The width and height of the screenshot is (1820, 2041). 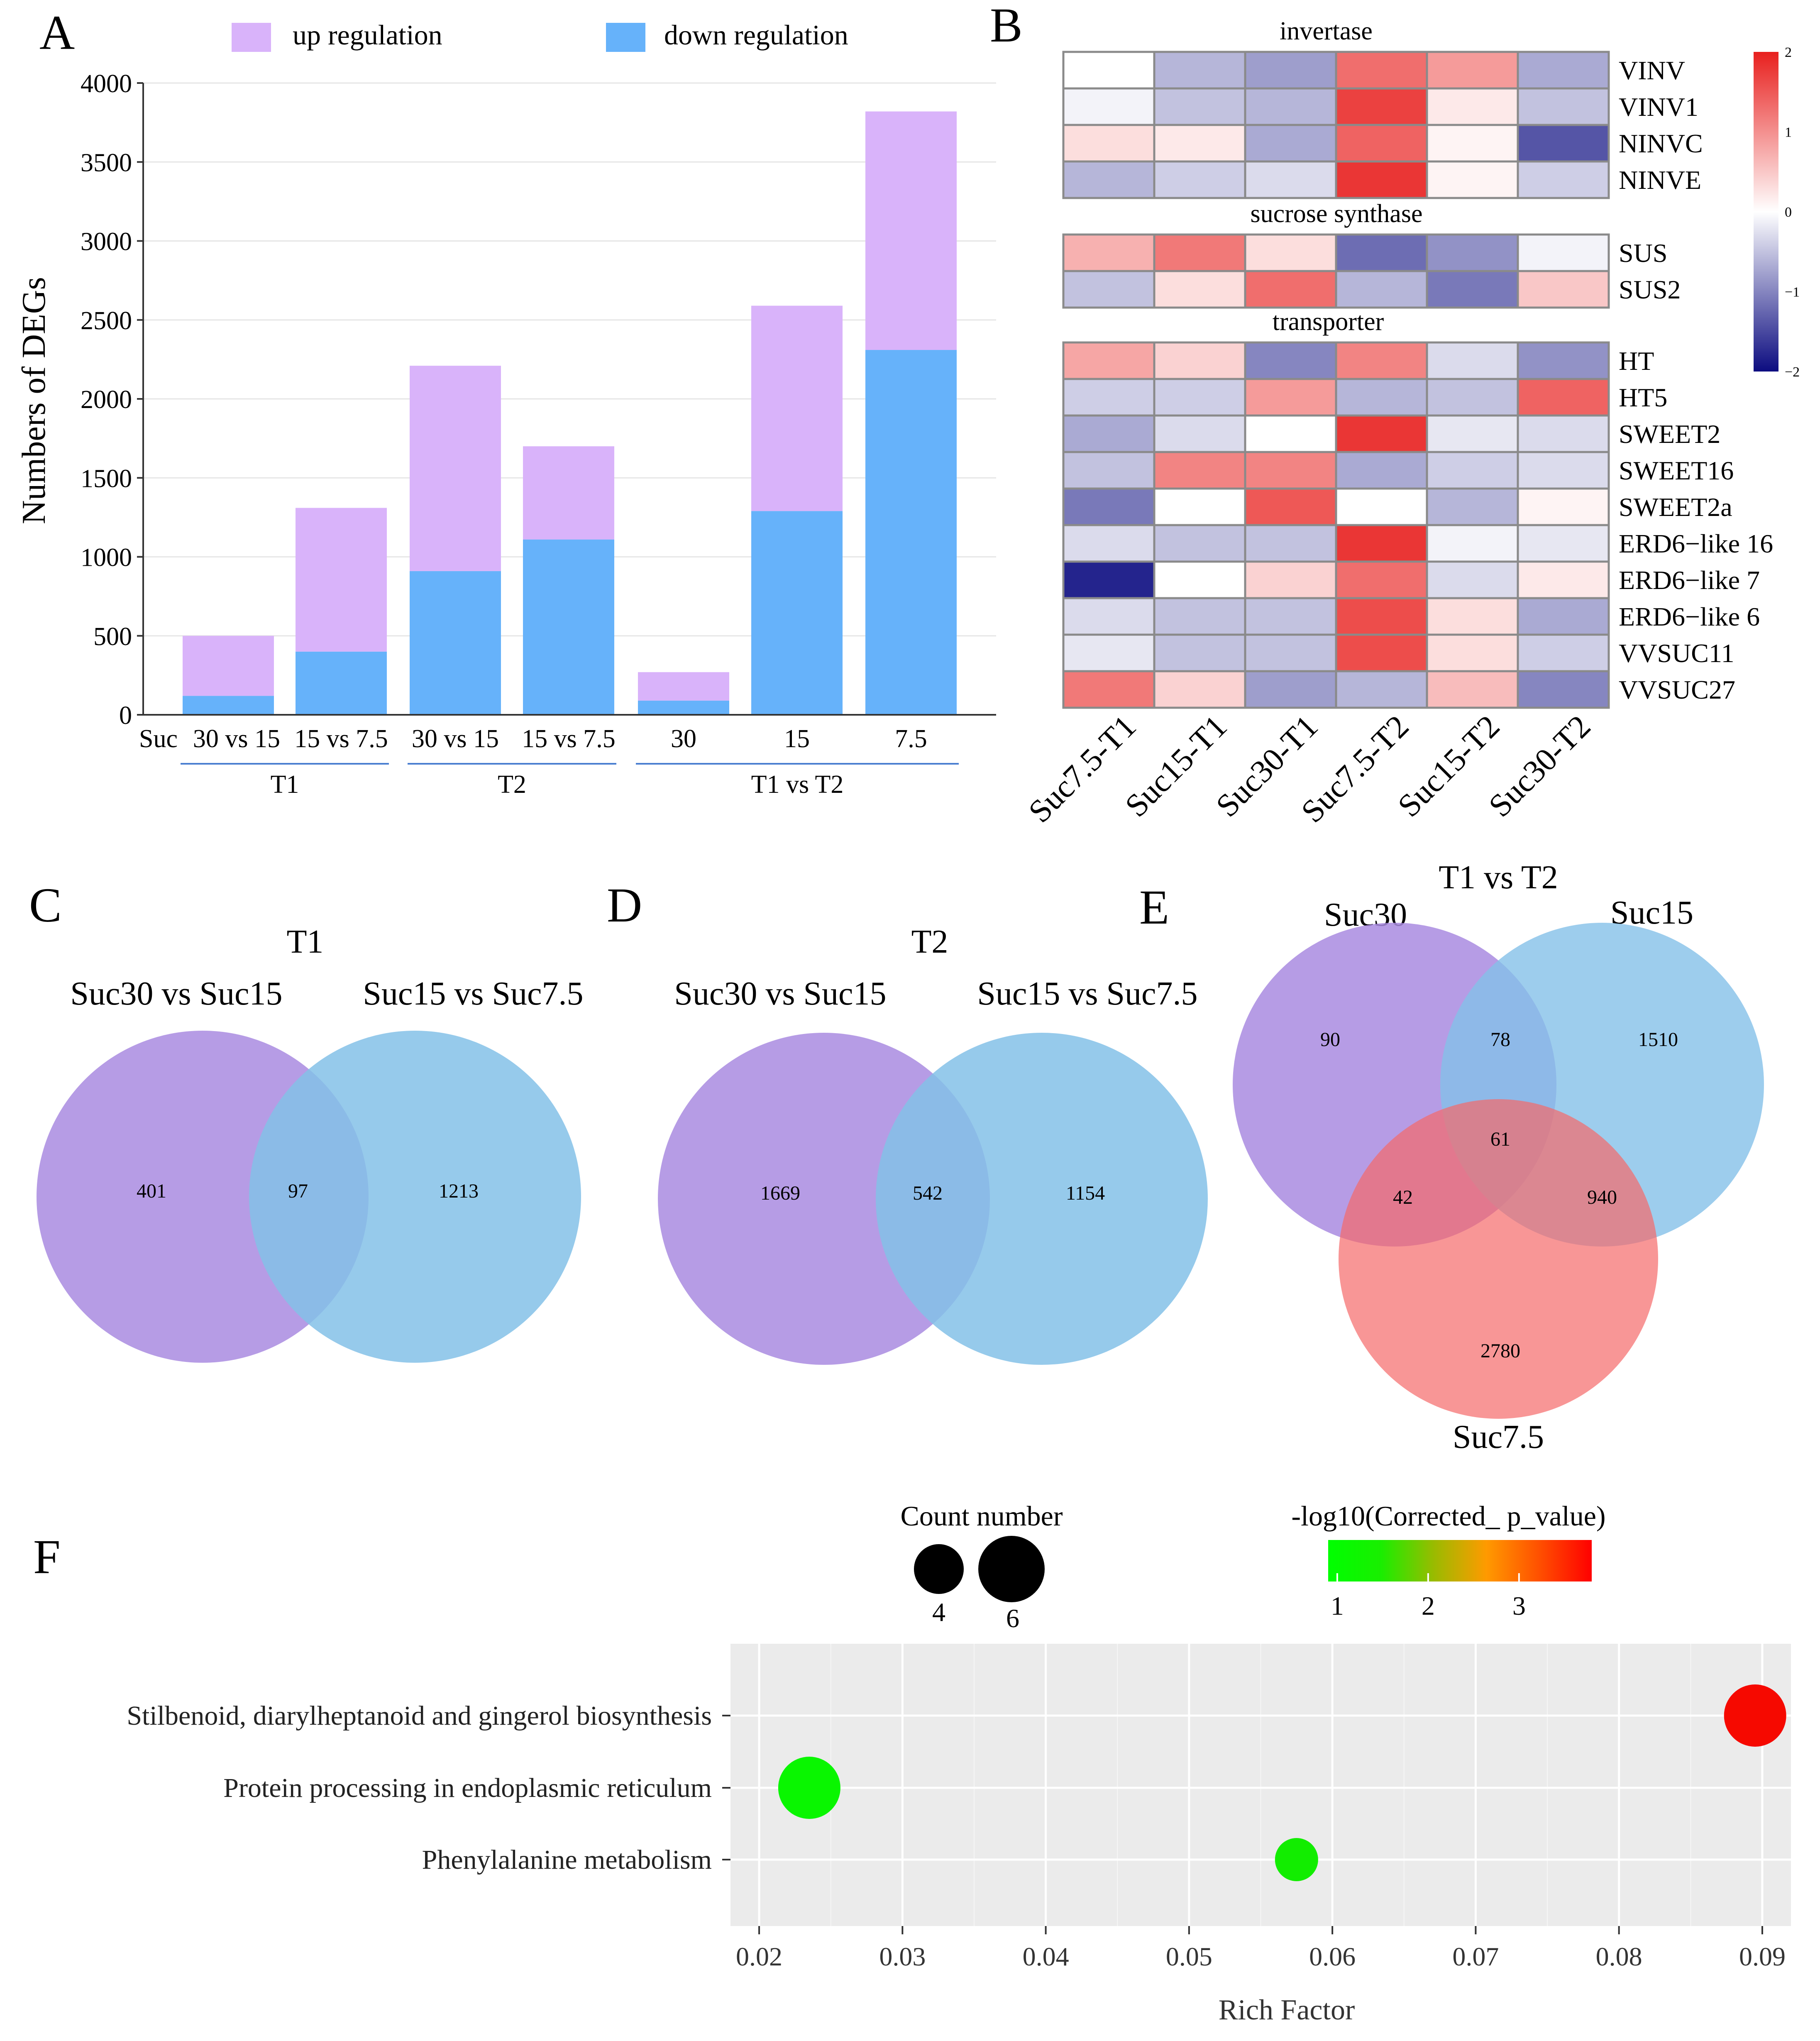 I want to click on c-set2-label: Suc15 vs Suc7.5, so click(x=473, y=993).